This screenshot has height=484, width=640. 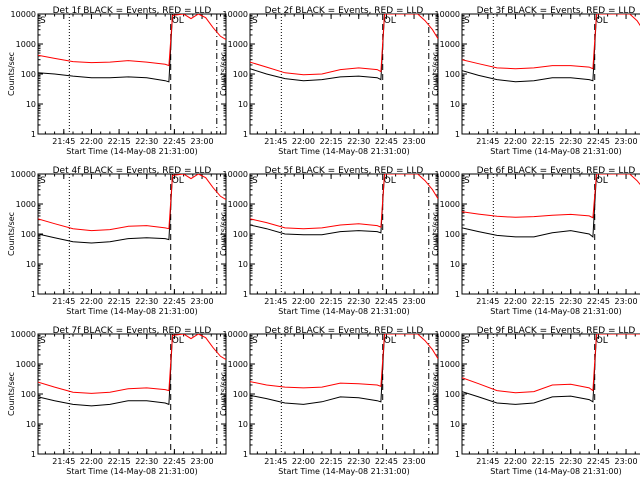 I want to click on panel-title: Det 6f BLACK = Events, RED = LLD, so click(x=556, y=171).